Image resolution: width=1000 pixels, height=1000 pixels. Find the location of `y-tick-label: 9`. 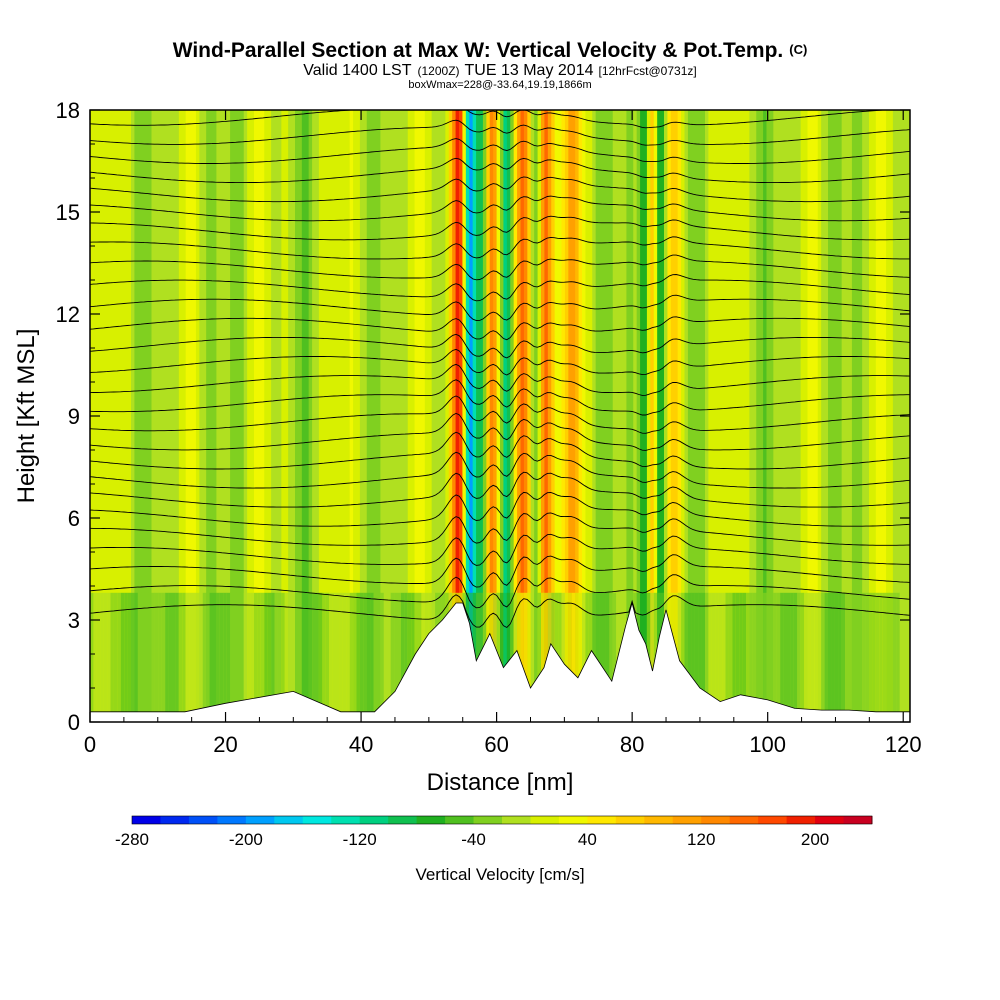

y-tick-label: 9 is located at coordinates (74, 416).